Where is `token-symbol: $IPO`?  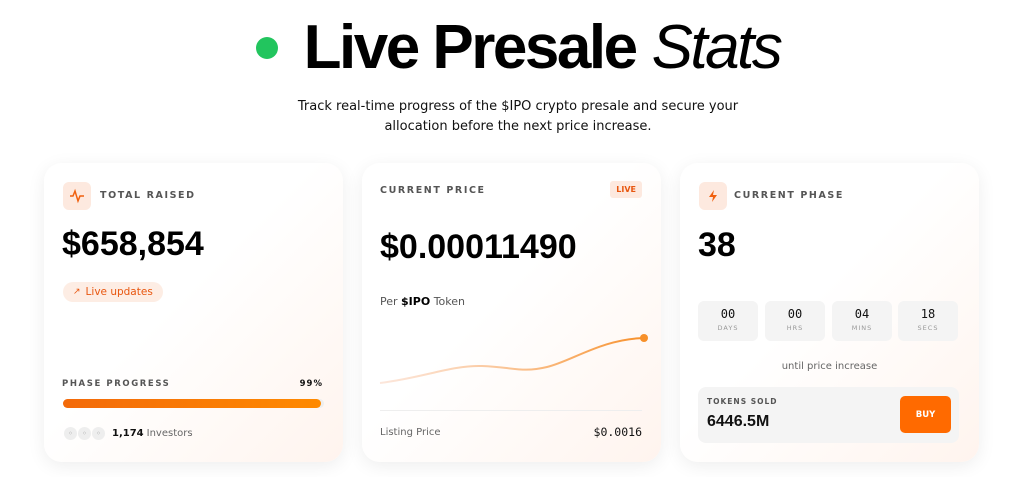 token-symbol: $IPO is located at coordinates (416, 301).